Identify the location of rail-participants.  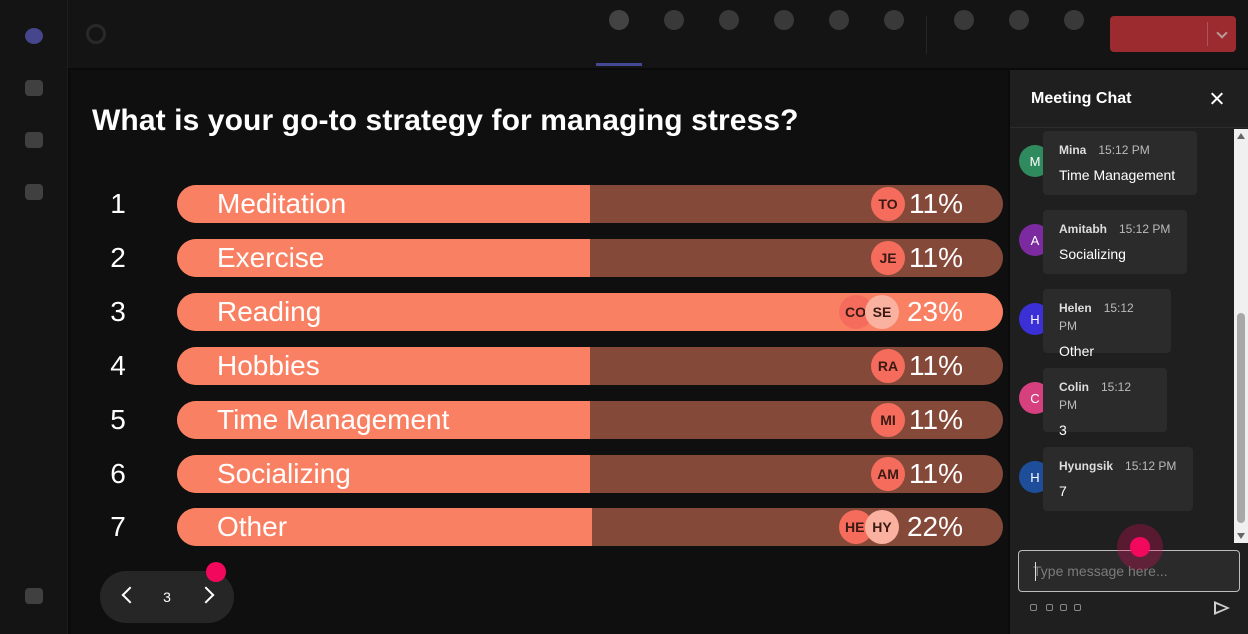
(34, 90).